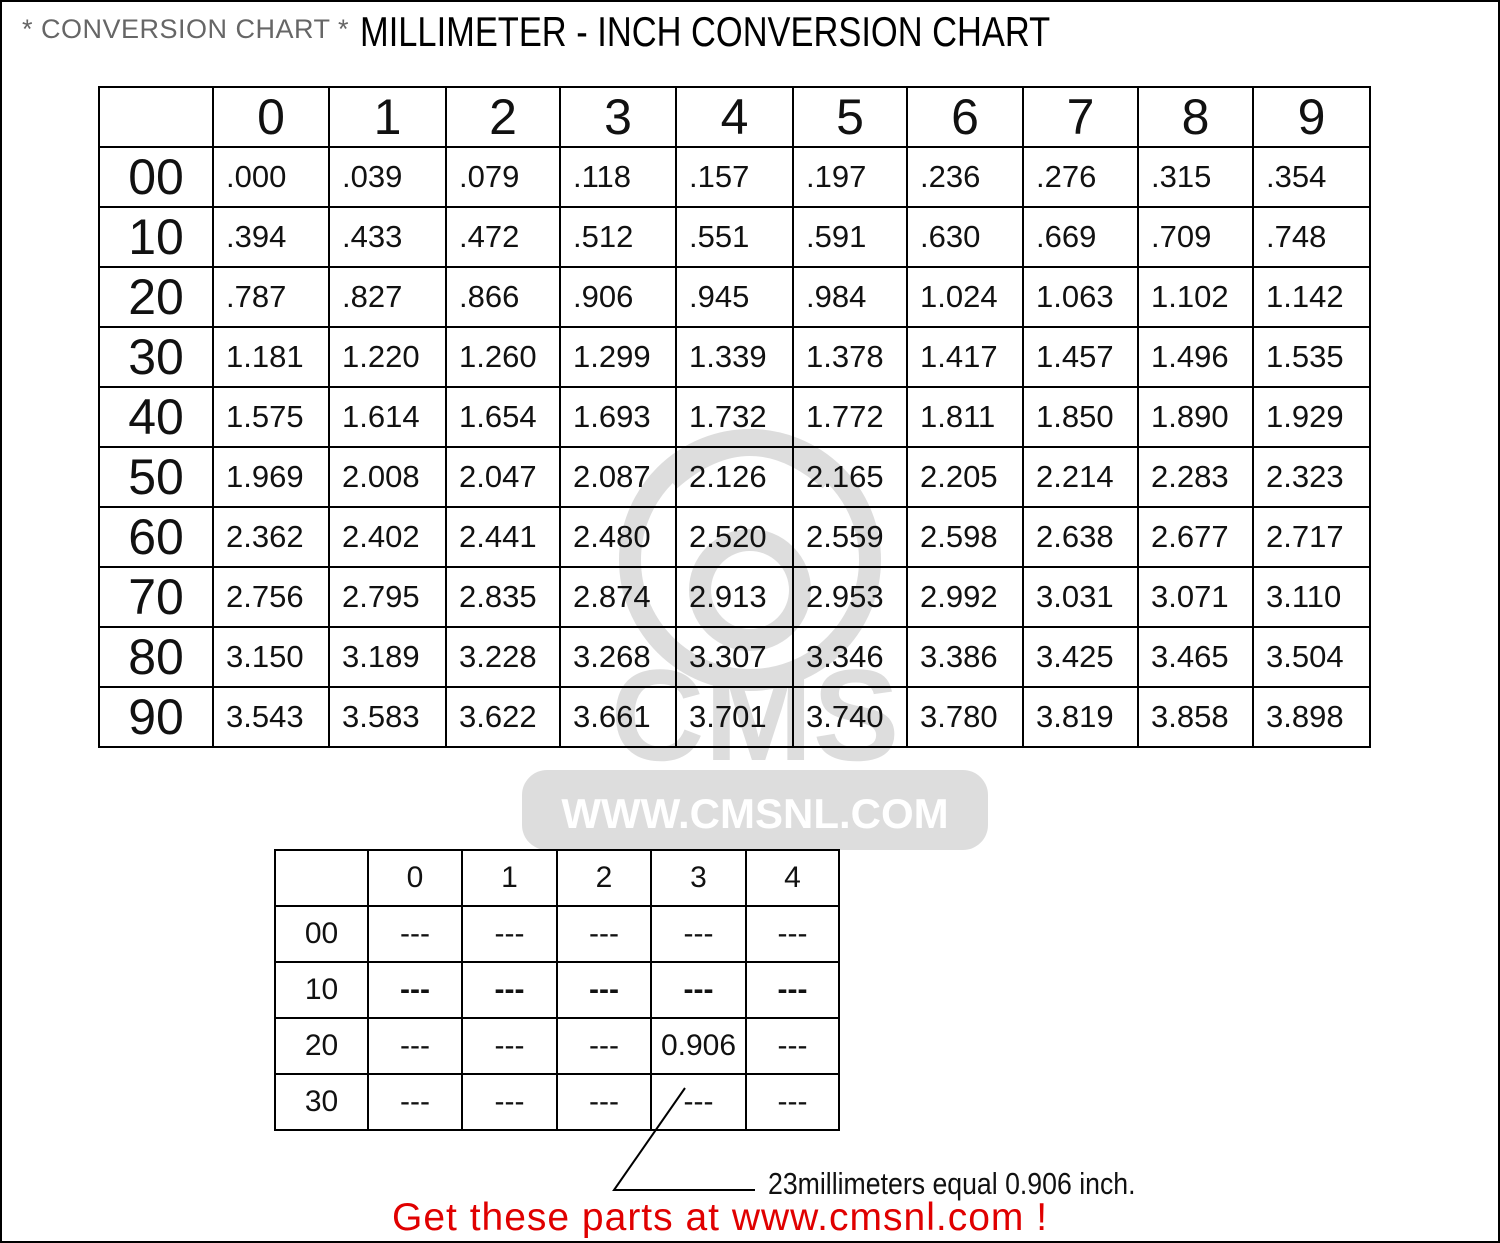 The width and height of the screenshot is (1500, 1243). What do you see at coordinates (698, 1046) in the screenshot?
I see `highlighted-value-cell: 0.906` at bounding box center [698, 1046].